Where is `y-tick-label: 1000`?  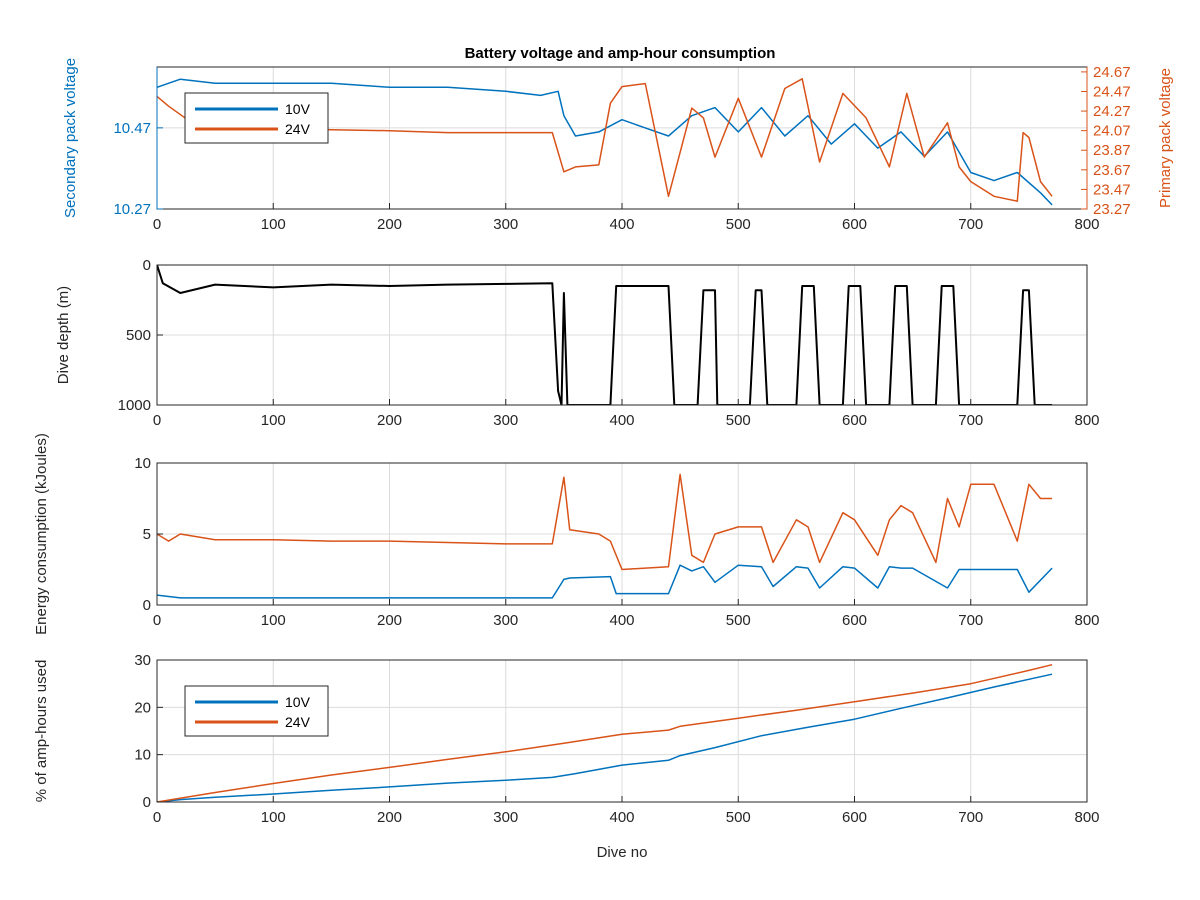
y-tick-label: 1000 is located at coordinates (134, 405).